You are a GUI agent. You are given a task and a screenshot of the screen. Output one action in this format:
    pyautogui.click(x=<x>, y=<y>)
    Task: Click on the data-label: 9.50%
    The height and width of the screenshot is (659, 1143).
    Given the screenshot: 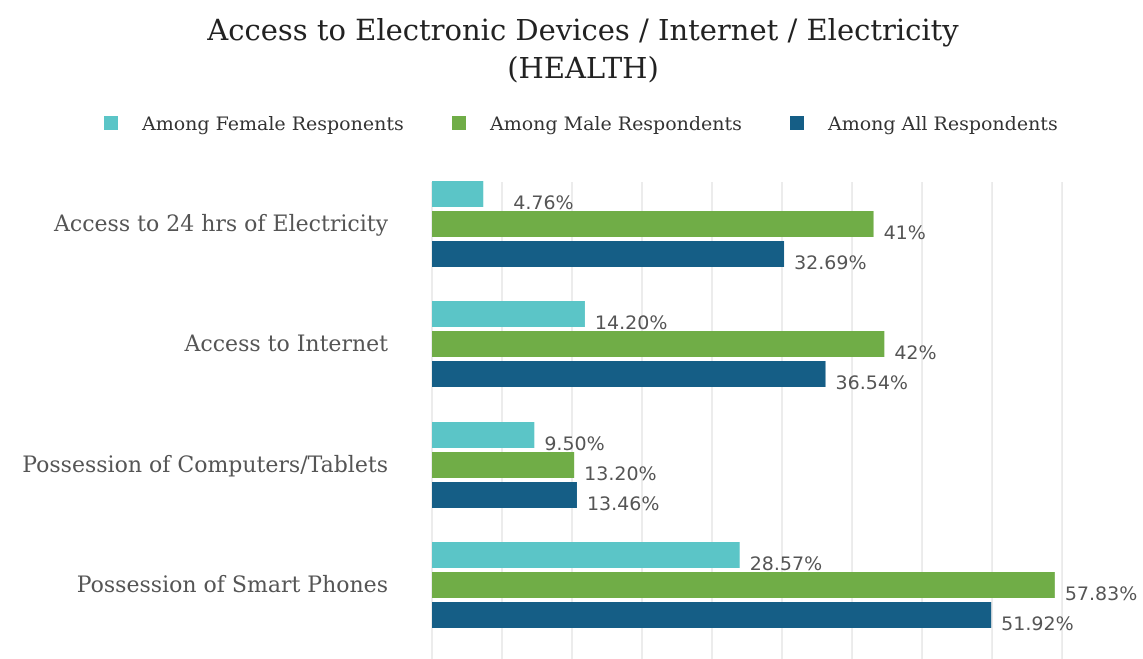 What is the action you would take?
    pyautogui.click(x=574, y=444)
    